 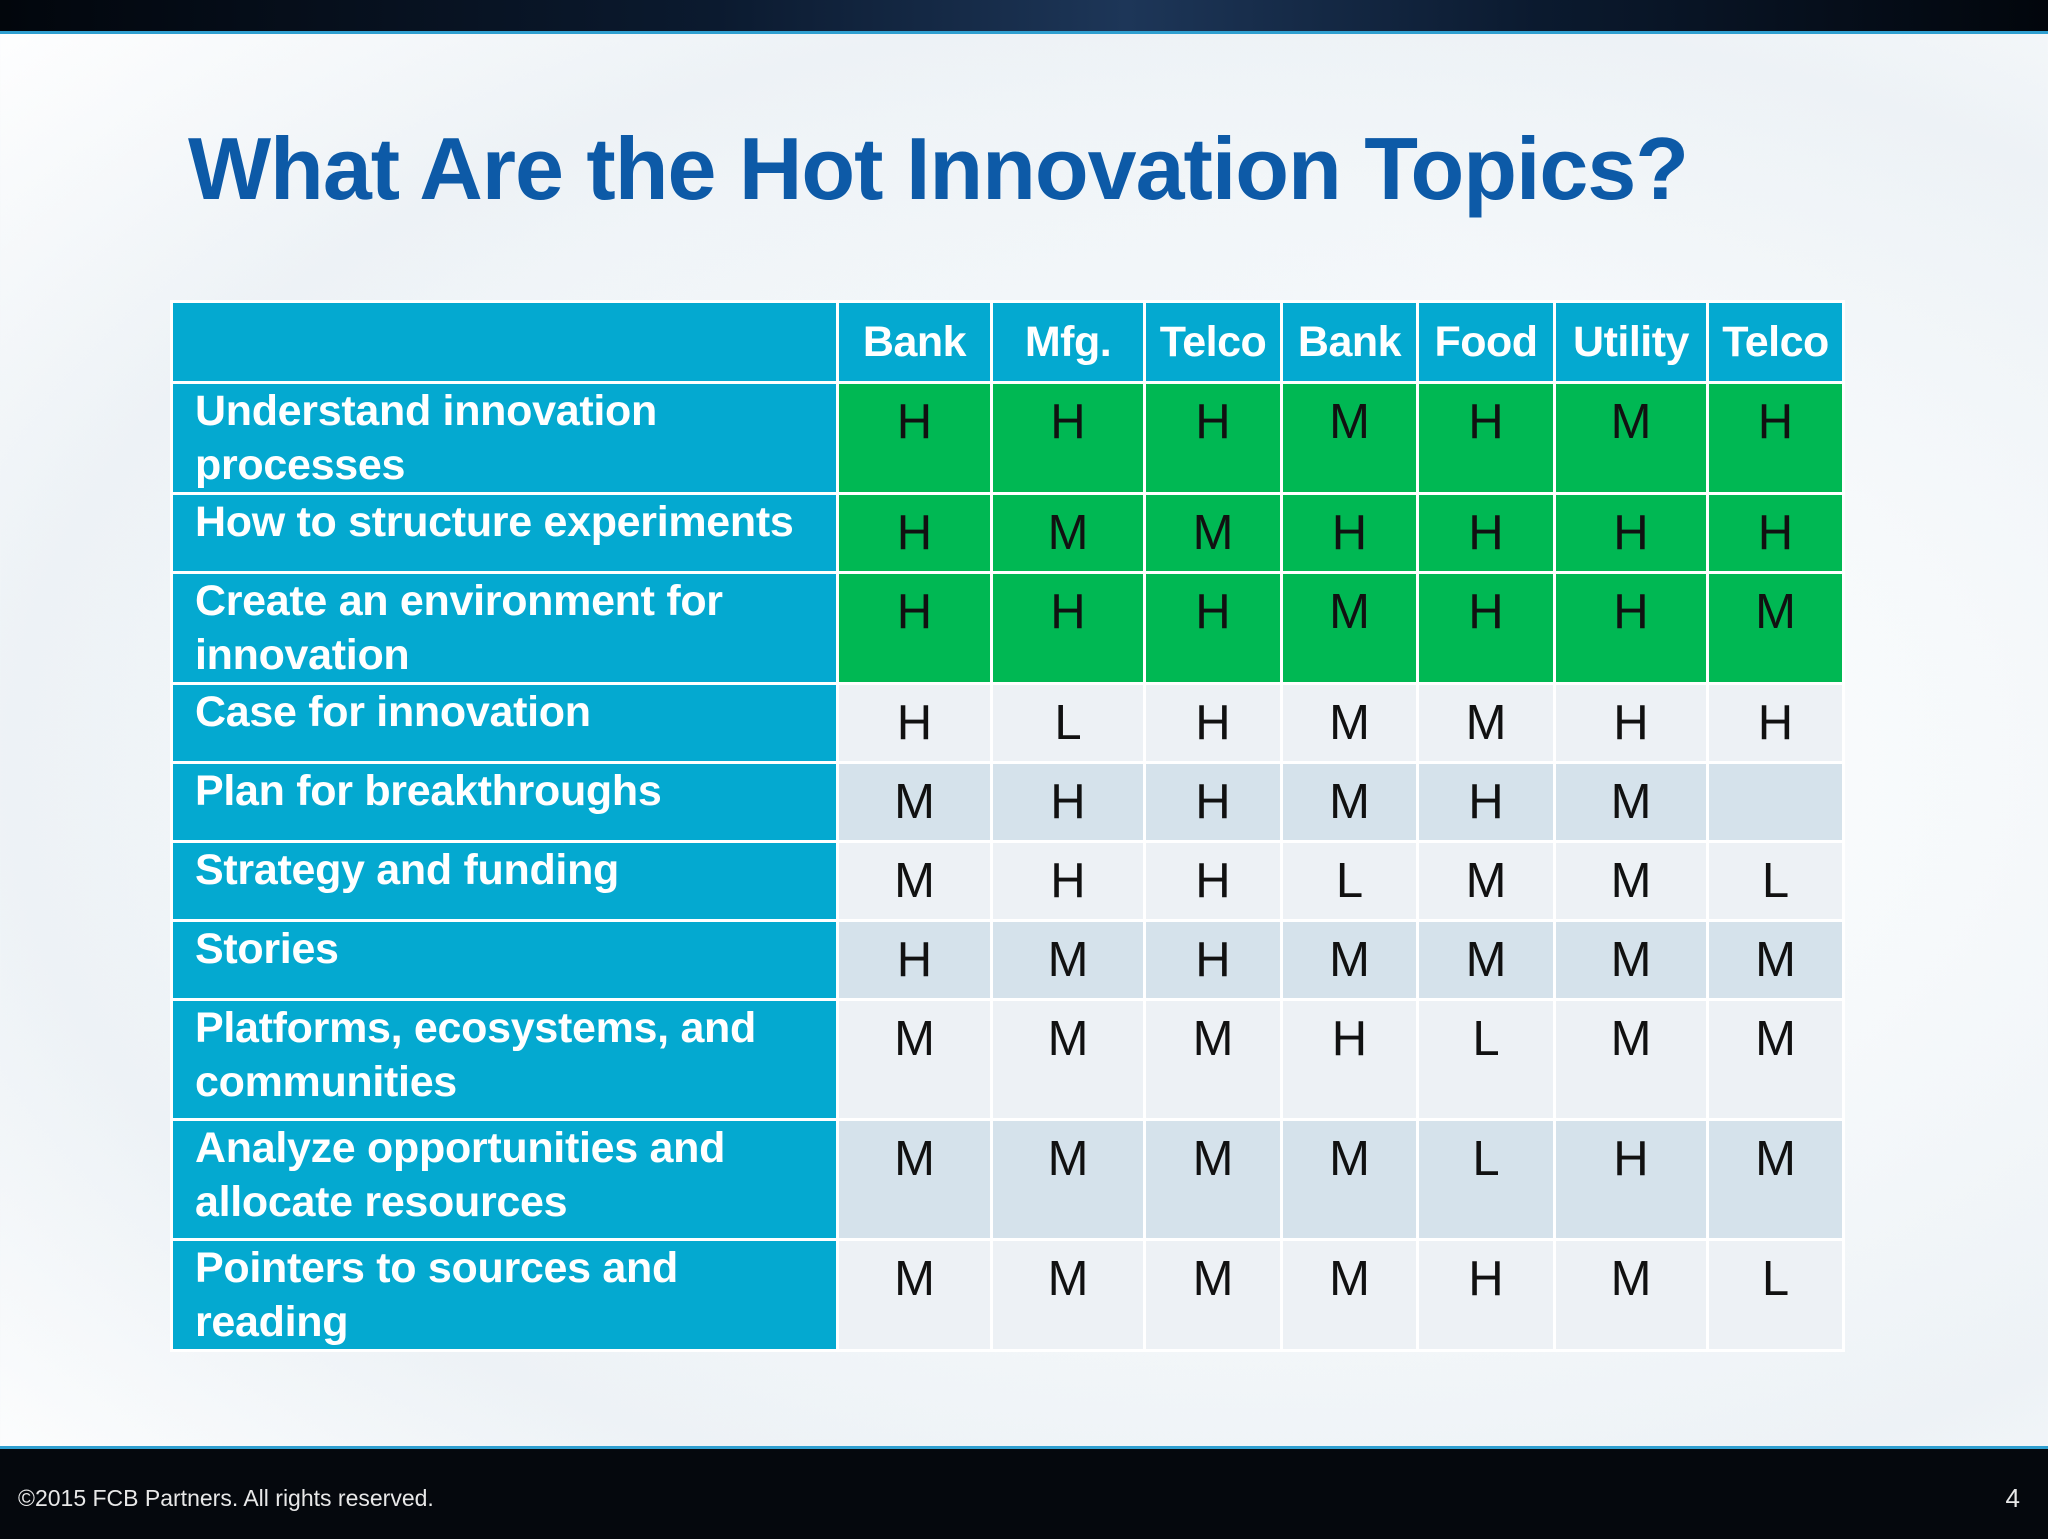 What do you see at coordinates (1068, 342) in the screenshot?
I see `column-header-2: Mfg.` at bounding box center [1068, 342].